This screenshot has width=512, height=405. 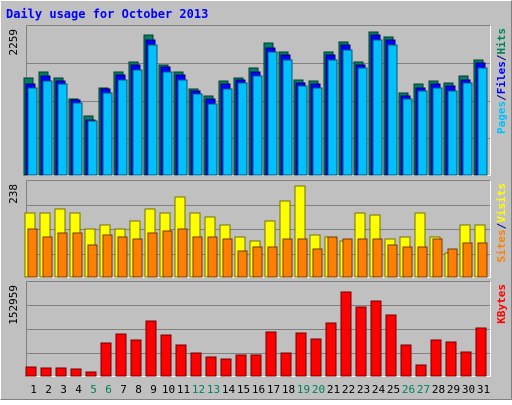 What do you see at coordinates (501, 245) in the screenshot?
I see `visits-panel-legend-item-0: Sites` at bounding box center [501, 245].